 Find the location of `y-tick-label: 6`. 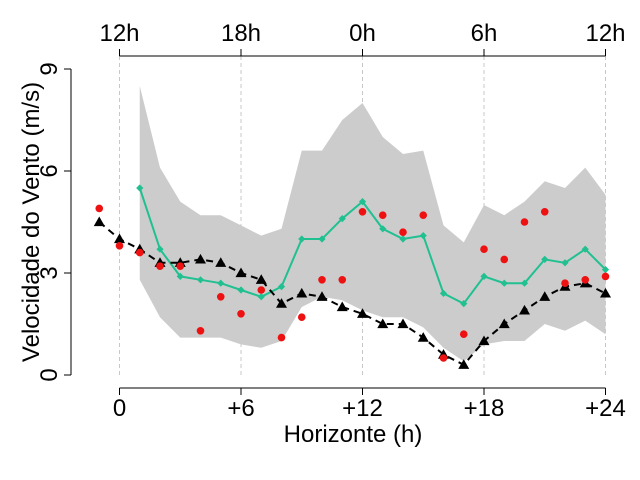

y-tick-label: 6 is located at coordinates (49, 170).